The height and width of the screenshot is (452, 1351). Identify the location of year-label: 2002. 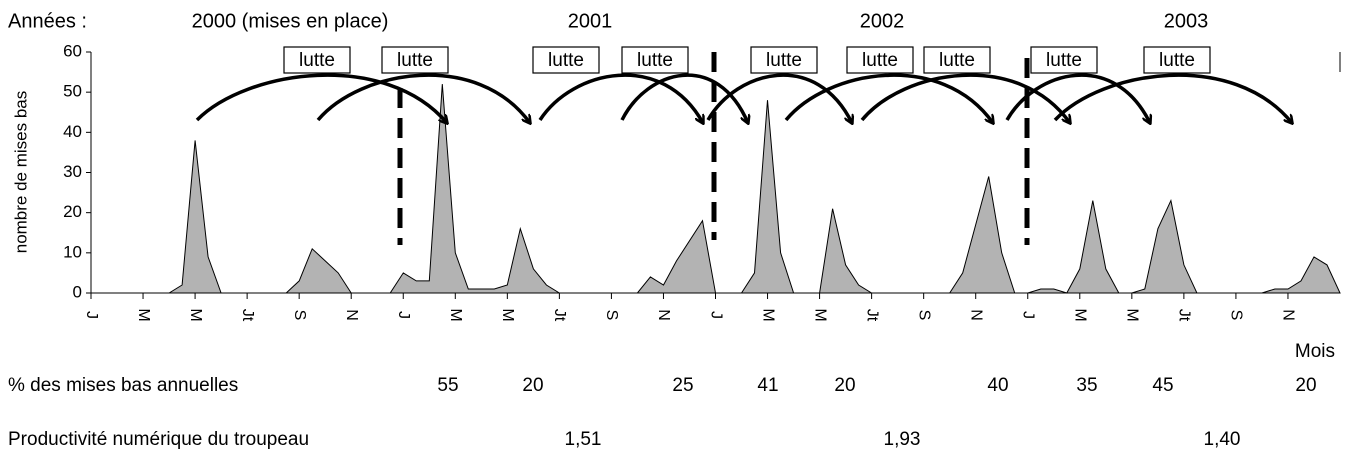
(882, 21).